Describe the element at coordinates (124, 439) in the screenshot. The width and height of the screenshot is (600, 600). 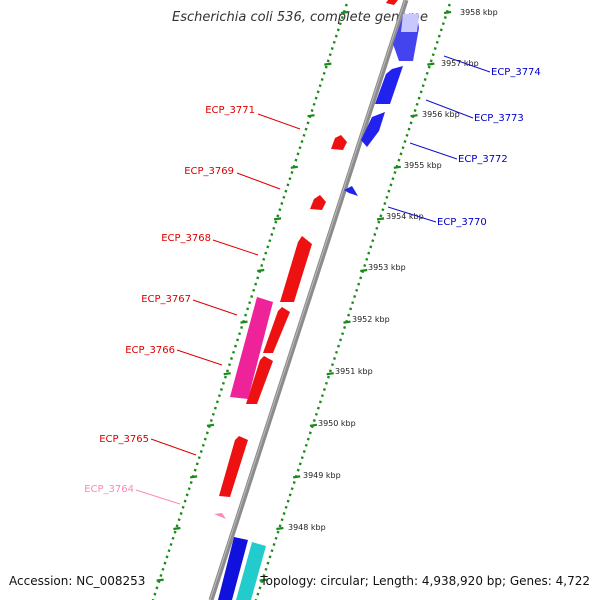
I see `gene-label-ECP_3765: ECP_3765` at that location.